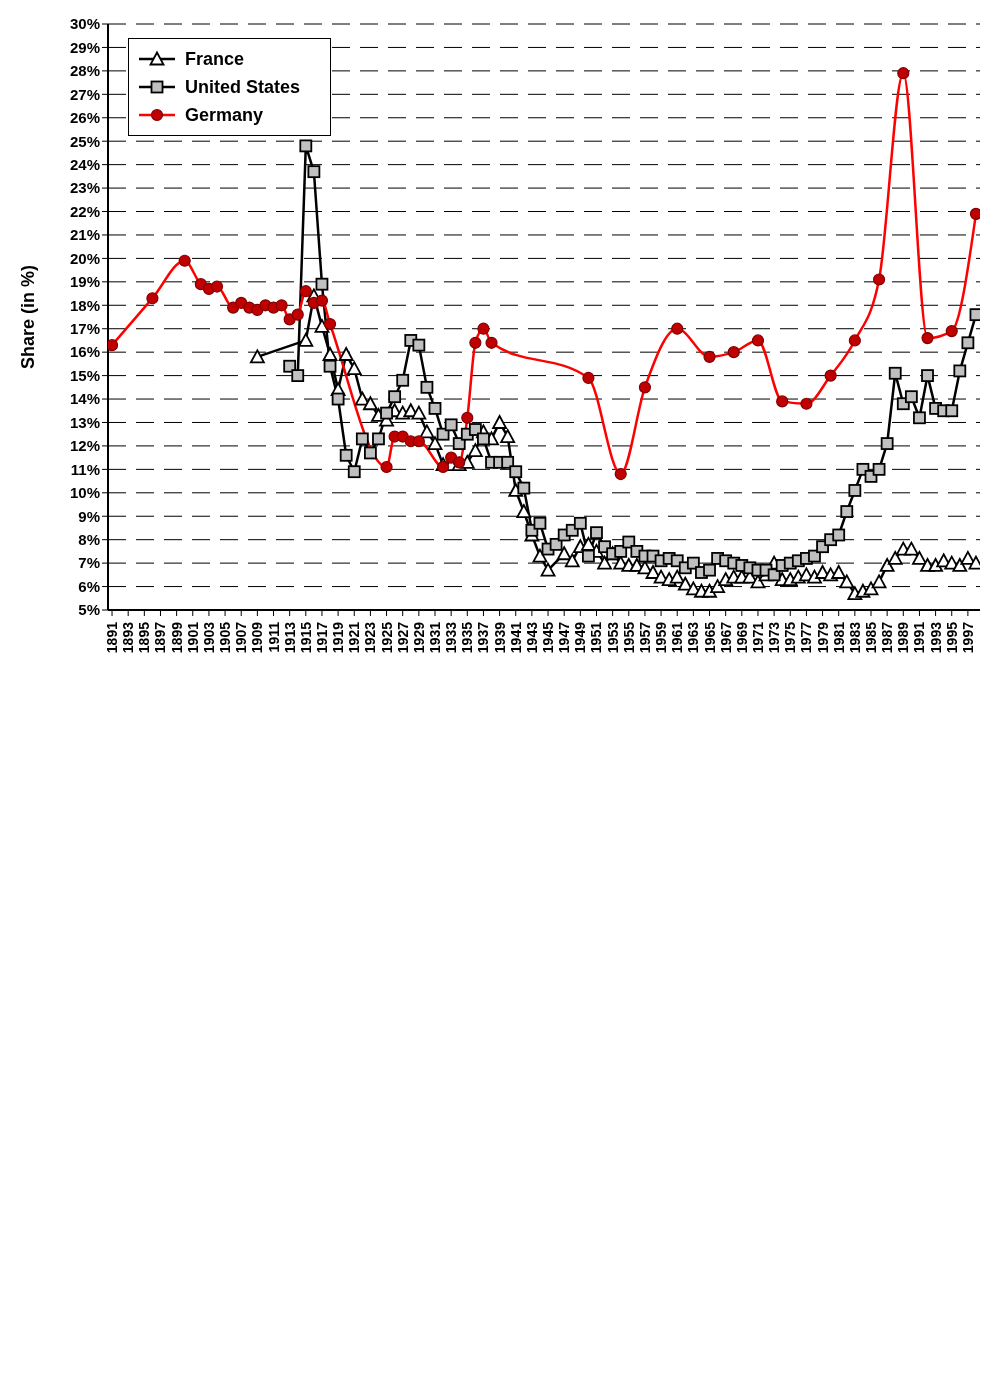 Image resolution: width=1000 pixels, height=1385 pixels. What do you see at coordinates (28, 317) in the screenshot?
I see `y-axis-title: Share (in %)` at bounding box center [28, 317].